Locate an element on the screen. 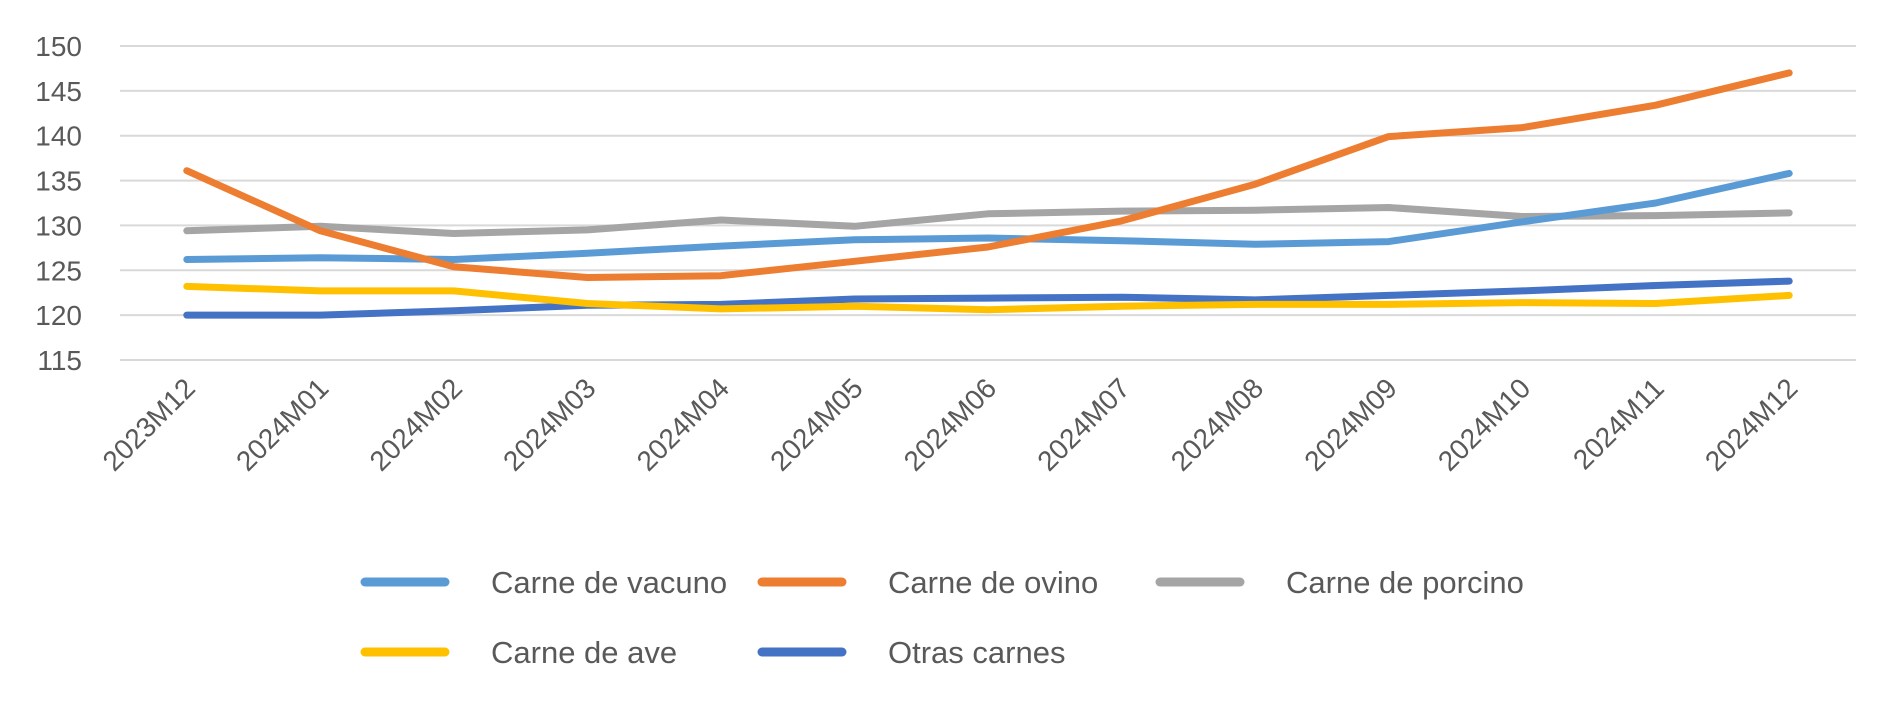  x-tick-label: 2024M07 is located at coordinates (1083, 424).